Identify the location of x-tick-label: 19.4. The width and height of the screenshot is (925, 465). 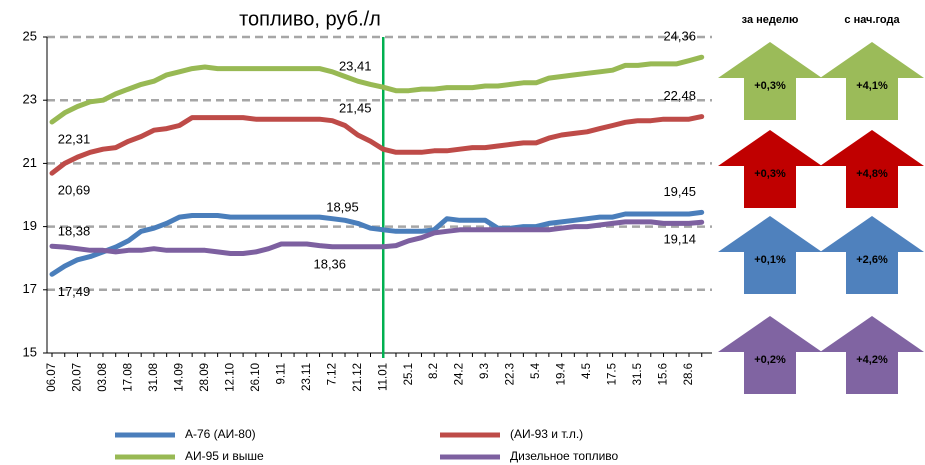
(562, 373).